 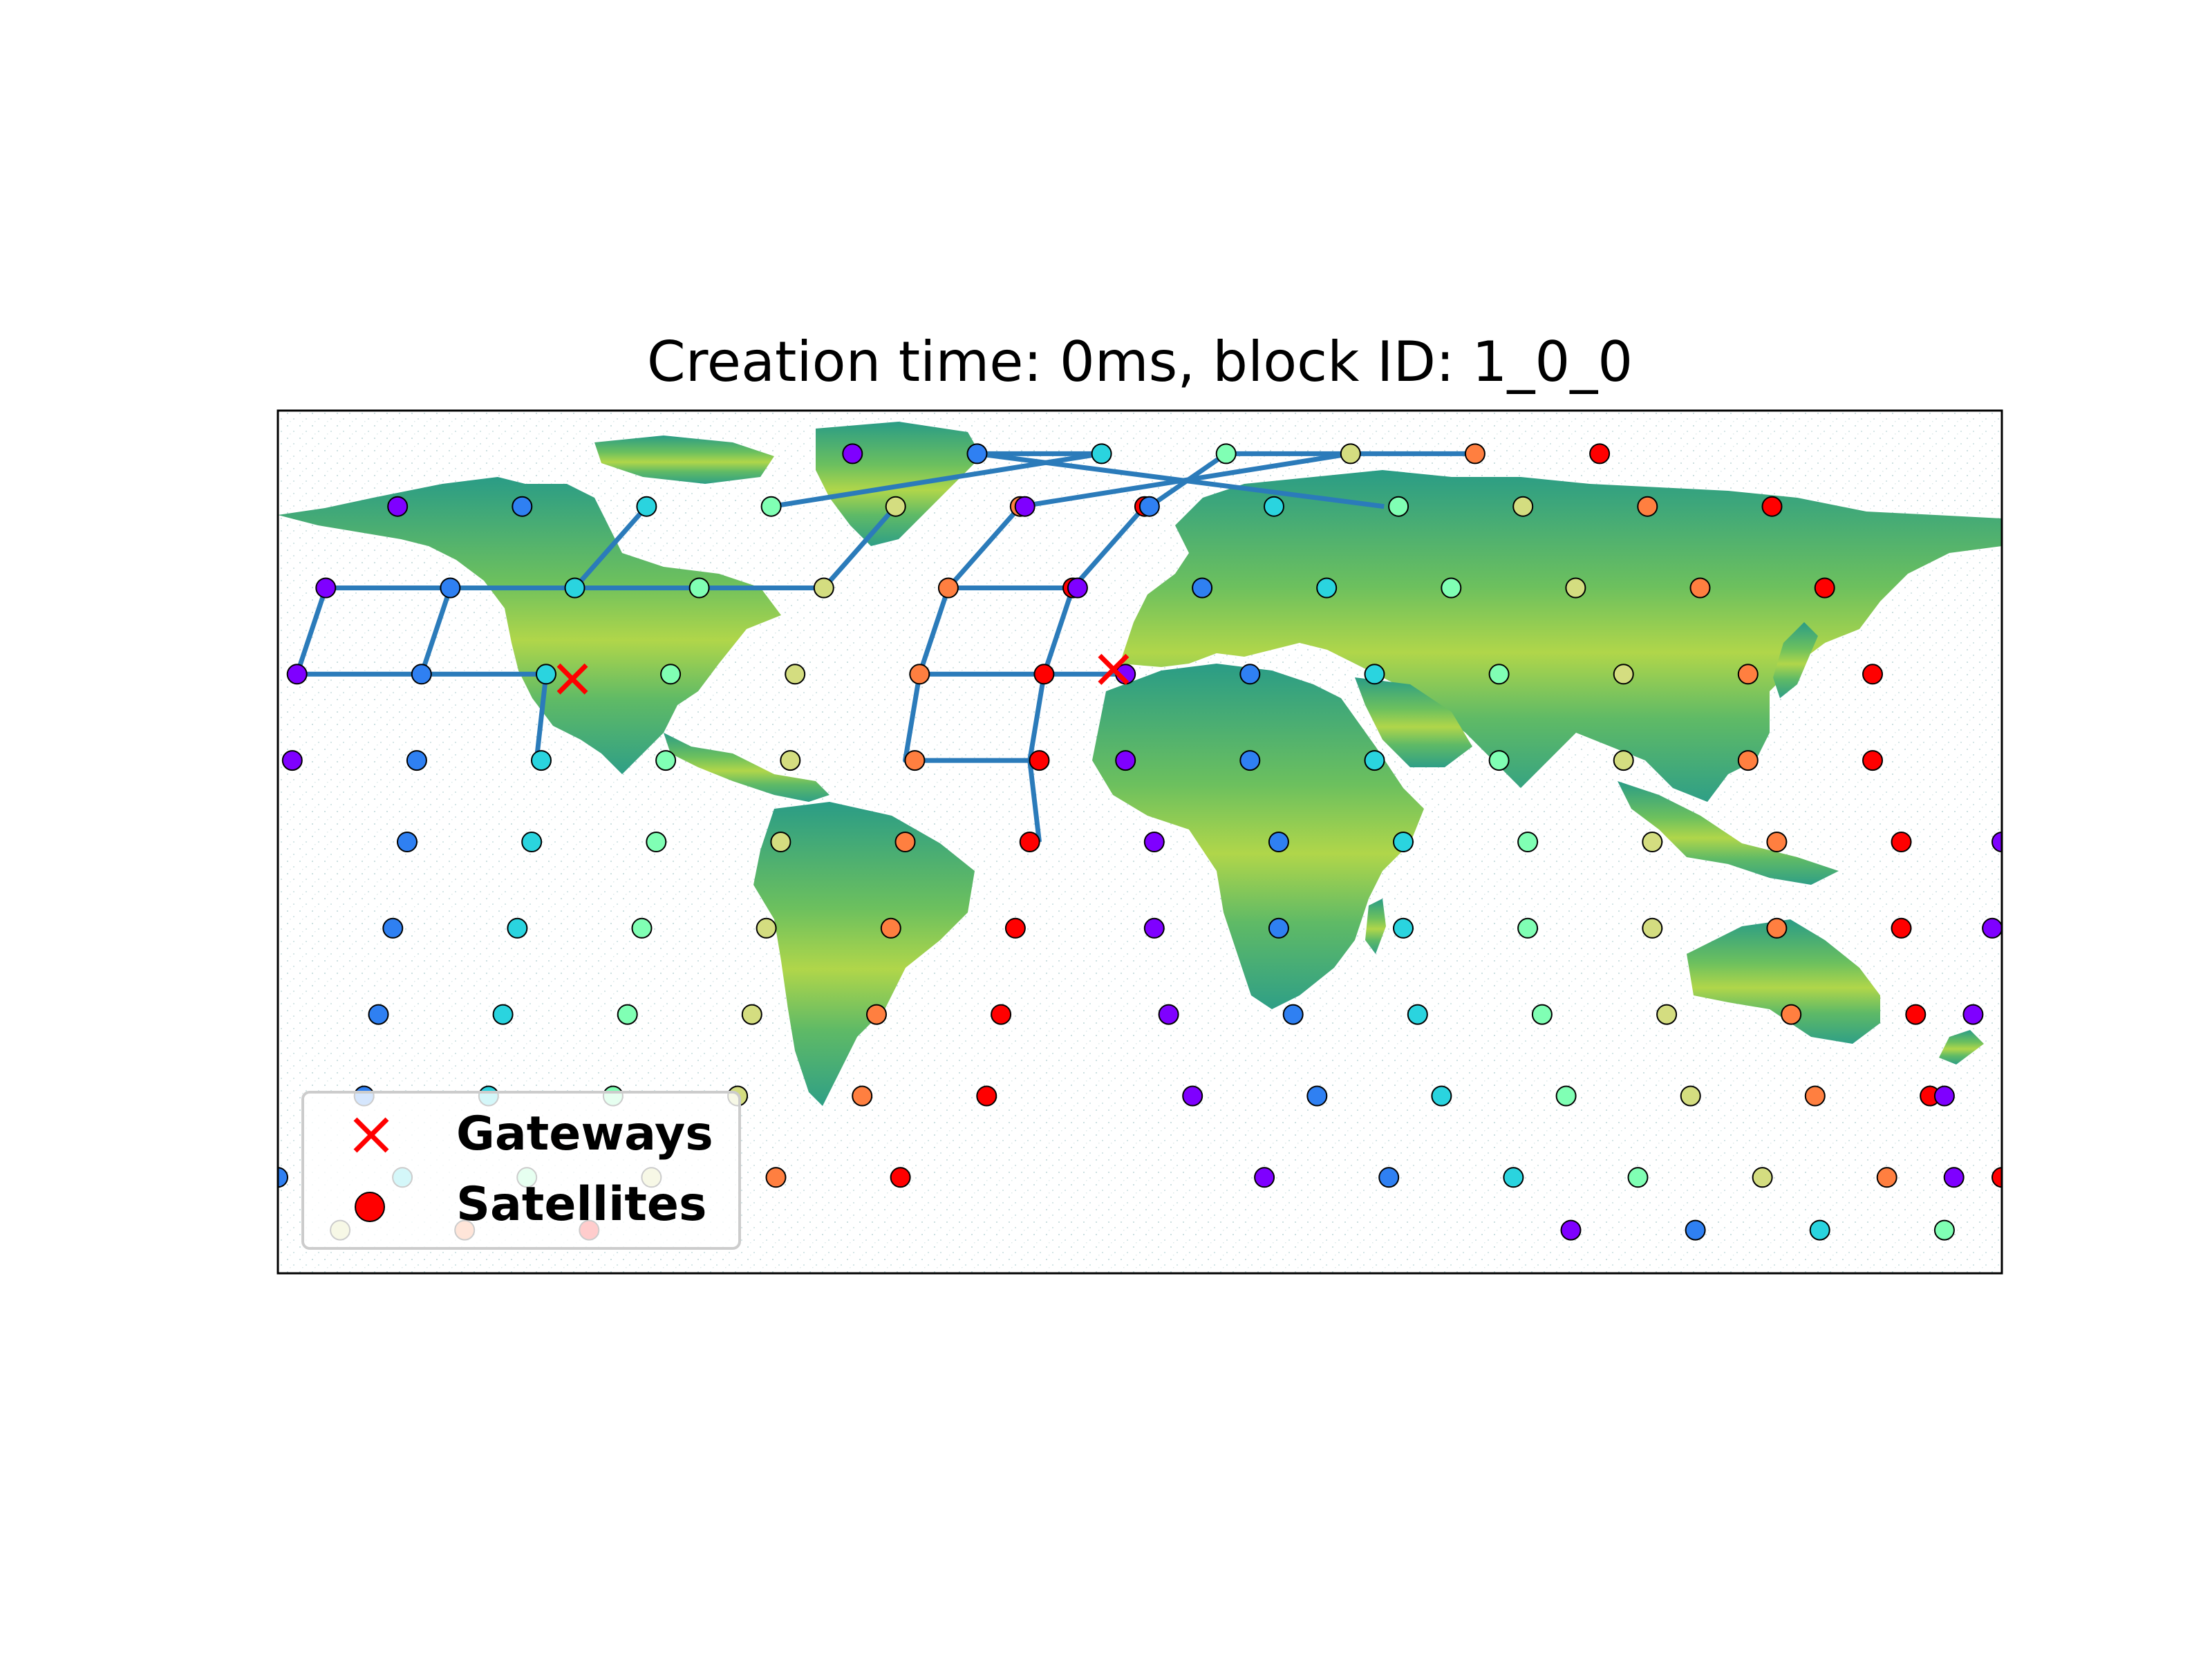 I want to click on landmass-arabia, so click(x=1413, y=722).